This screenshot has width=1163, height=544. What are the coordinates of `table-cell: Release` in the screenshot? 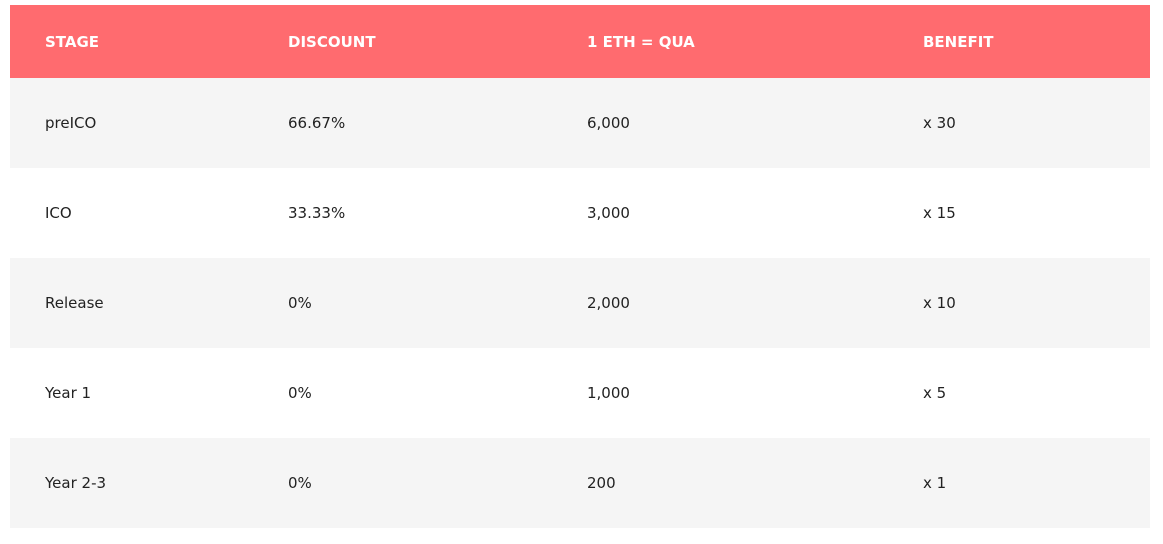 It's located at (74, 303).